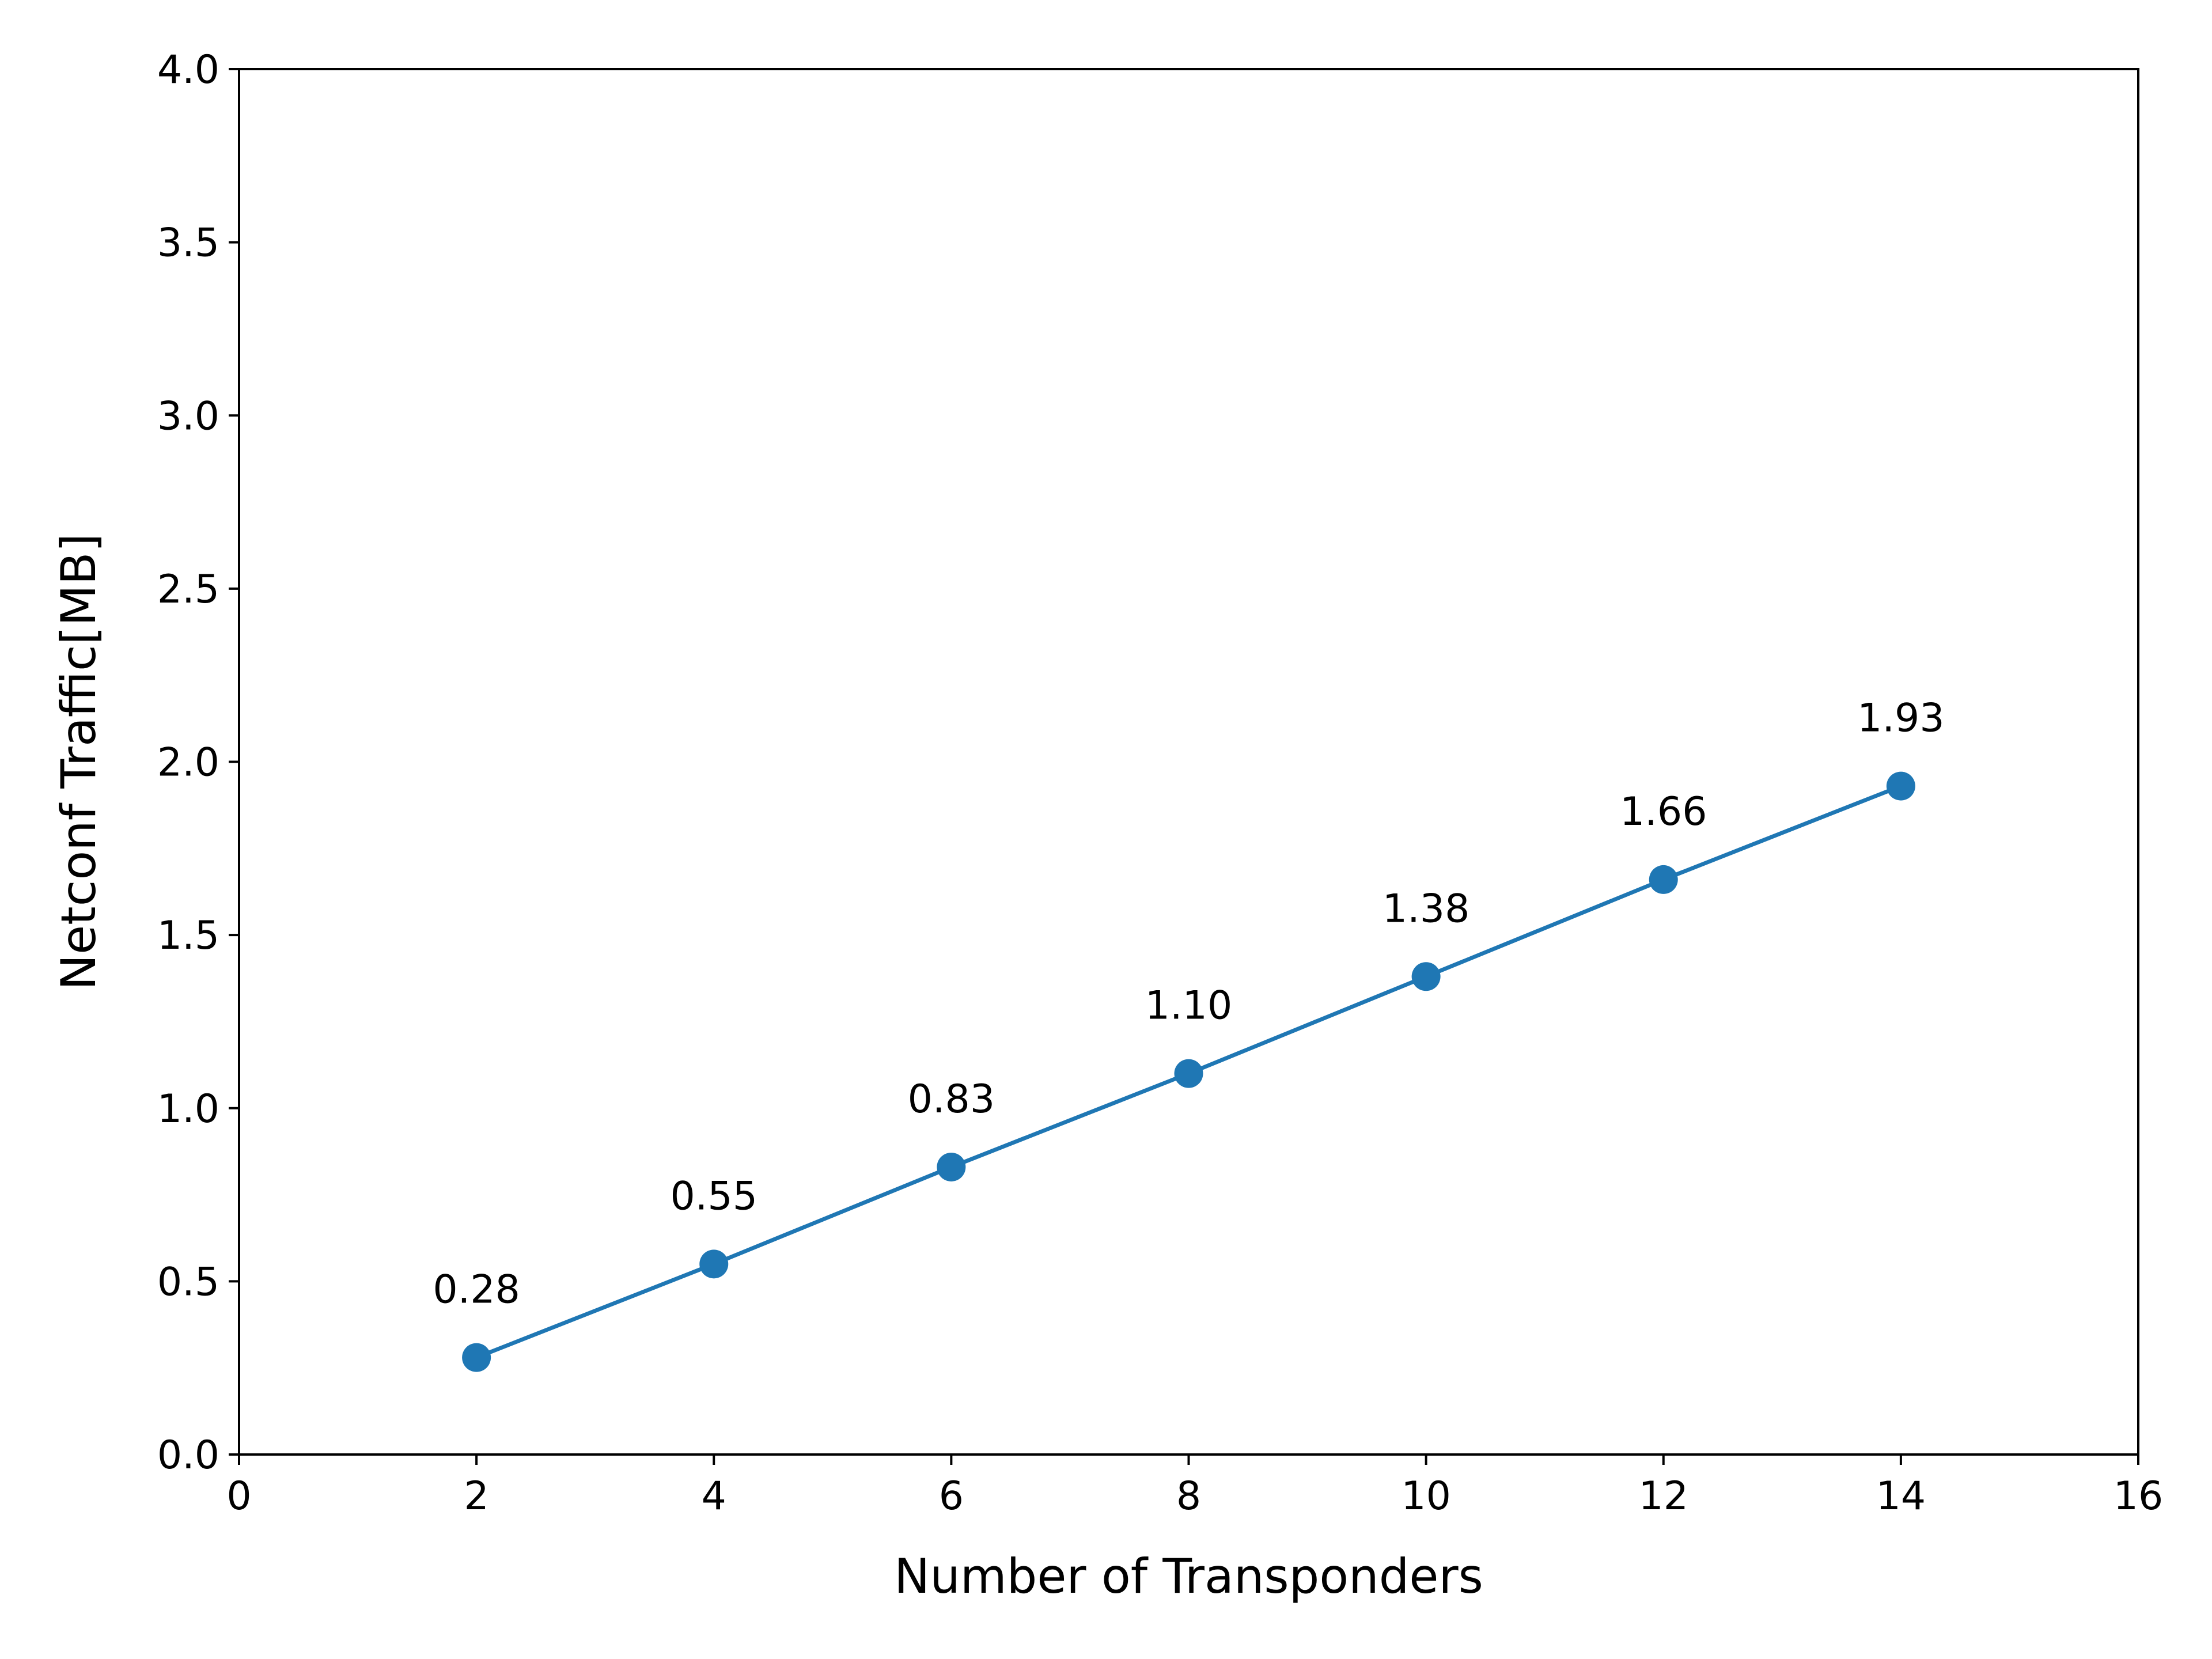 The image size is (2212, 1659). I want to click on y-tick-label: 0.5, so click(188, 1282).